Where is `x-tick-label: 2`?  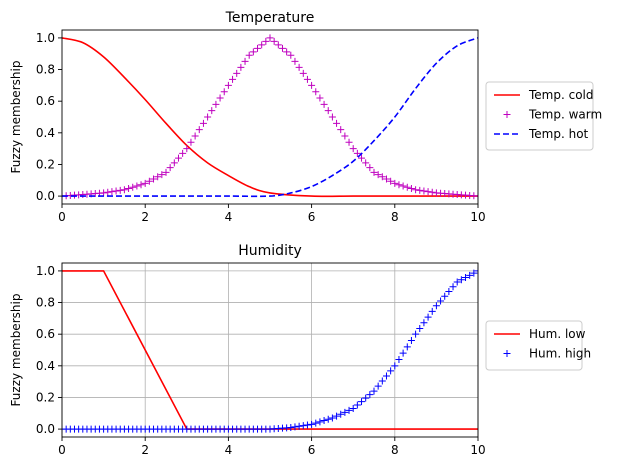 x-tick-label: 2 is located at coordinates (145, 217).